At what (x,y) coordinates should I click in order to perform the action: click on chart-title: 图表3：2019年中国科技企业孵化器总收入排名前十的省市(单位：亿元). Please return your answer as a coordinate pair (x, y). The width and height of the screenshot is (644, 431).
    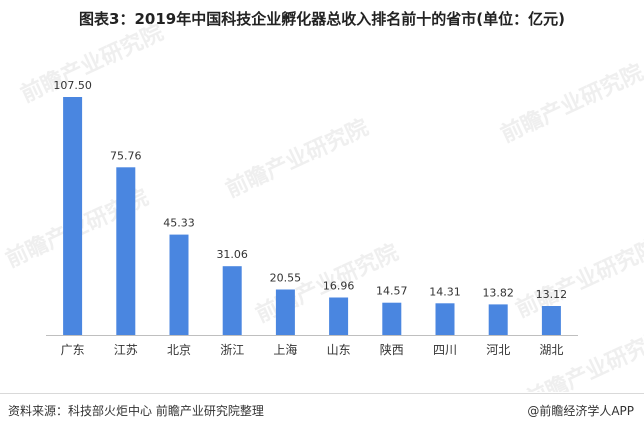
    Looking at the image, I should click on (322, 19).